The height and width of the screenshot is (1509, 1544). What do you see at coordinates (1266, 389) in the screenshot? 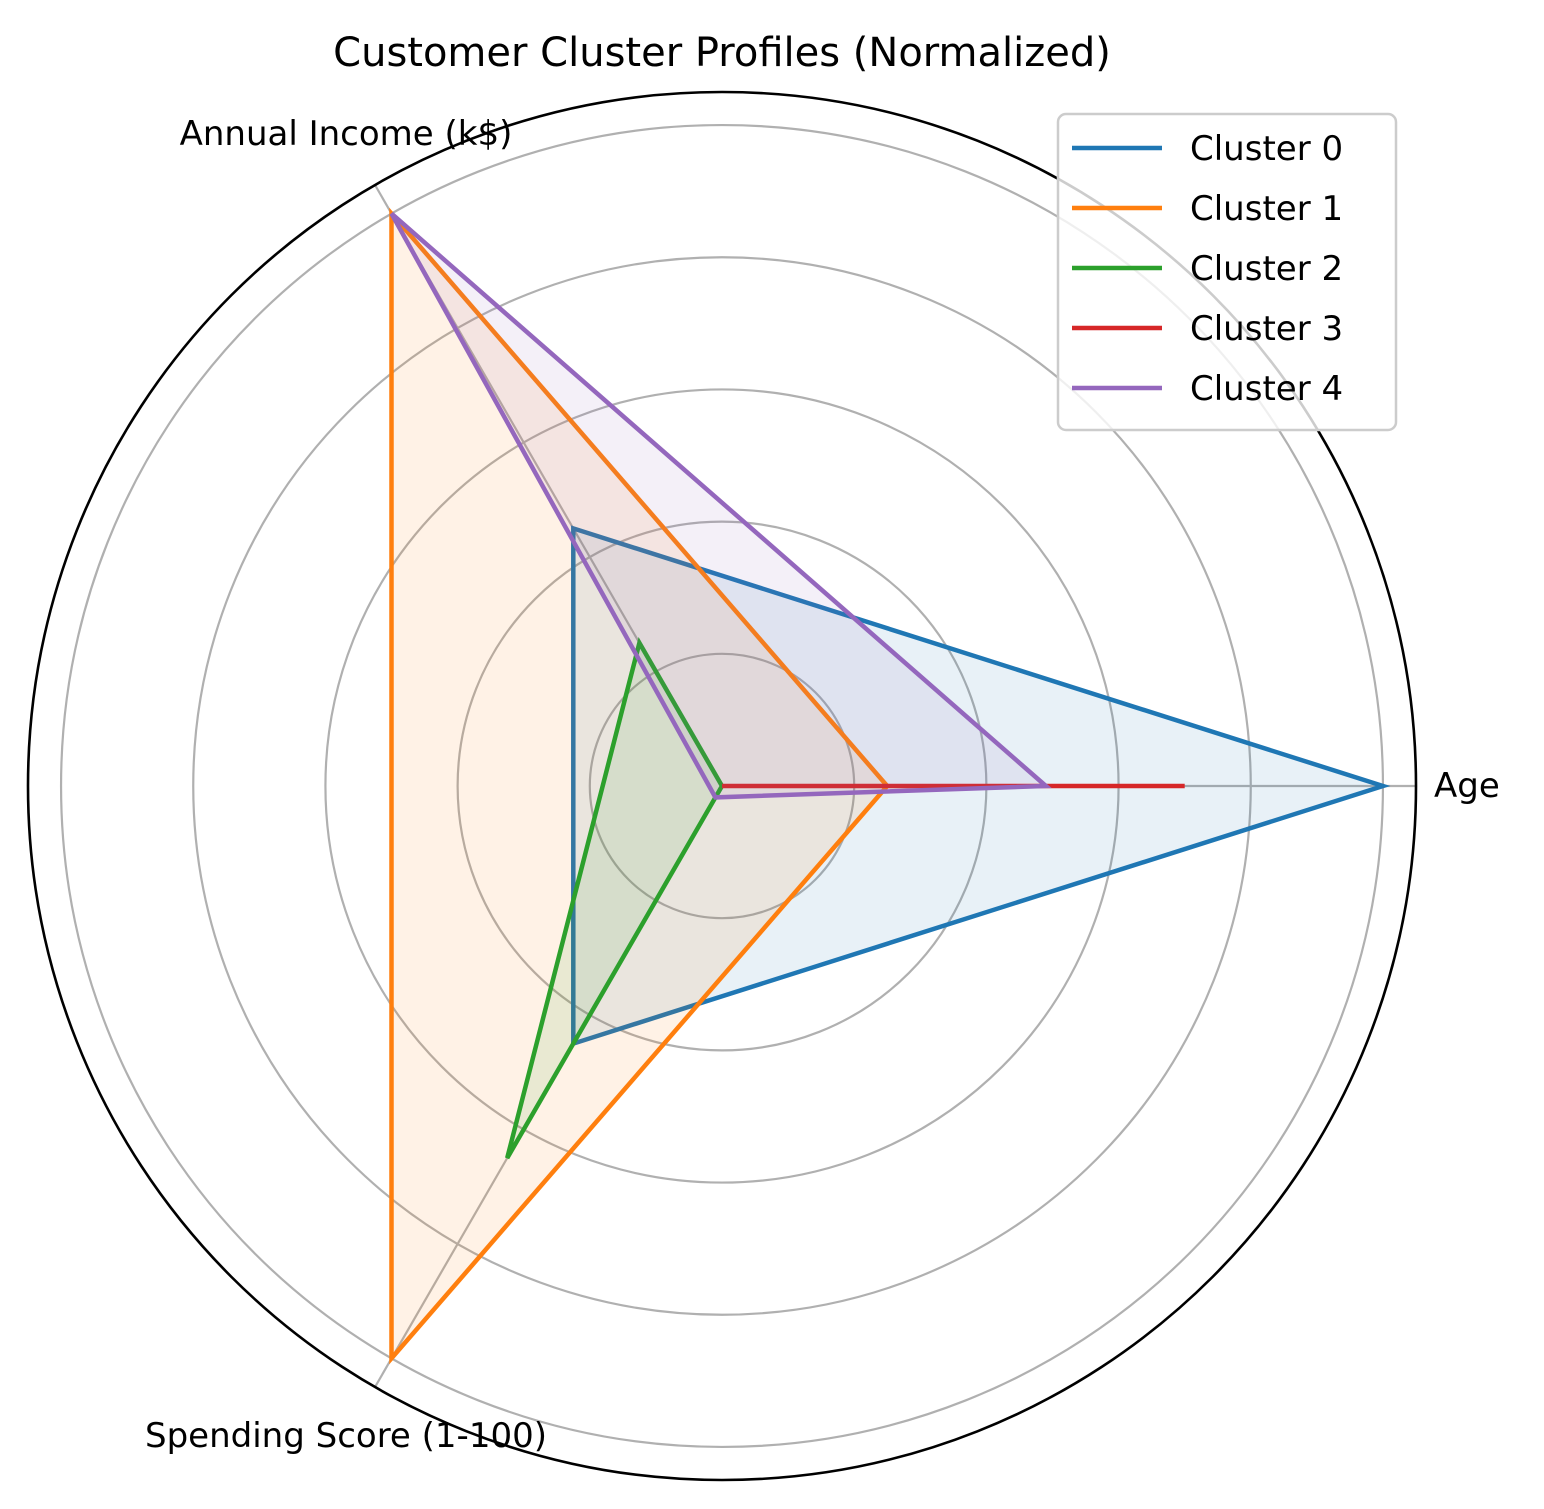
I see `legend-label-4: Cluster 4` at bounding box center [1266, 389].